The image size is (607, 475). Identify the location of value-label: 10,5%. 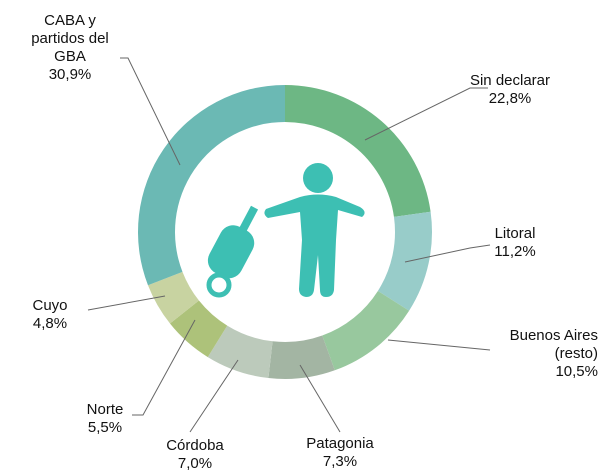
(576, 371).